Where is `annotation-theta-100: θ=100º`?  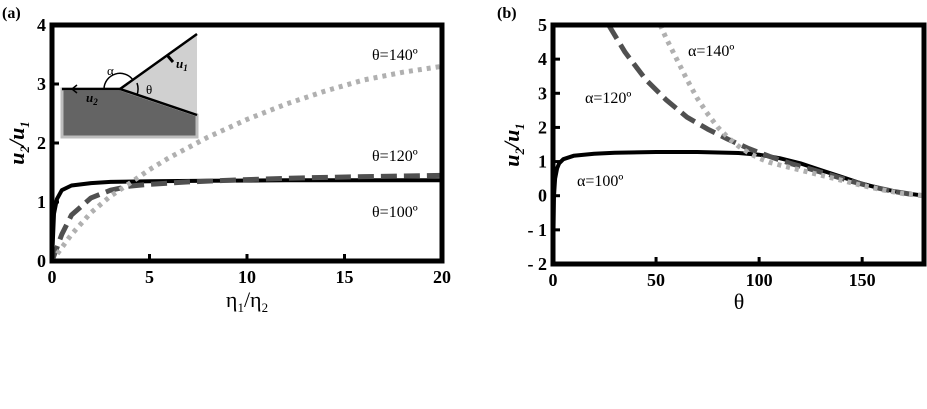 annotation-theta-100: θ=100º is located at coordinates (395, 212).